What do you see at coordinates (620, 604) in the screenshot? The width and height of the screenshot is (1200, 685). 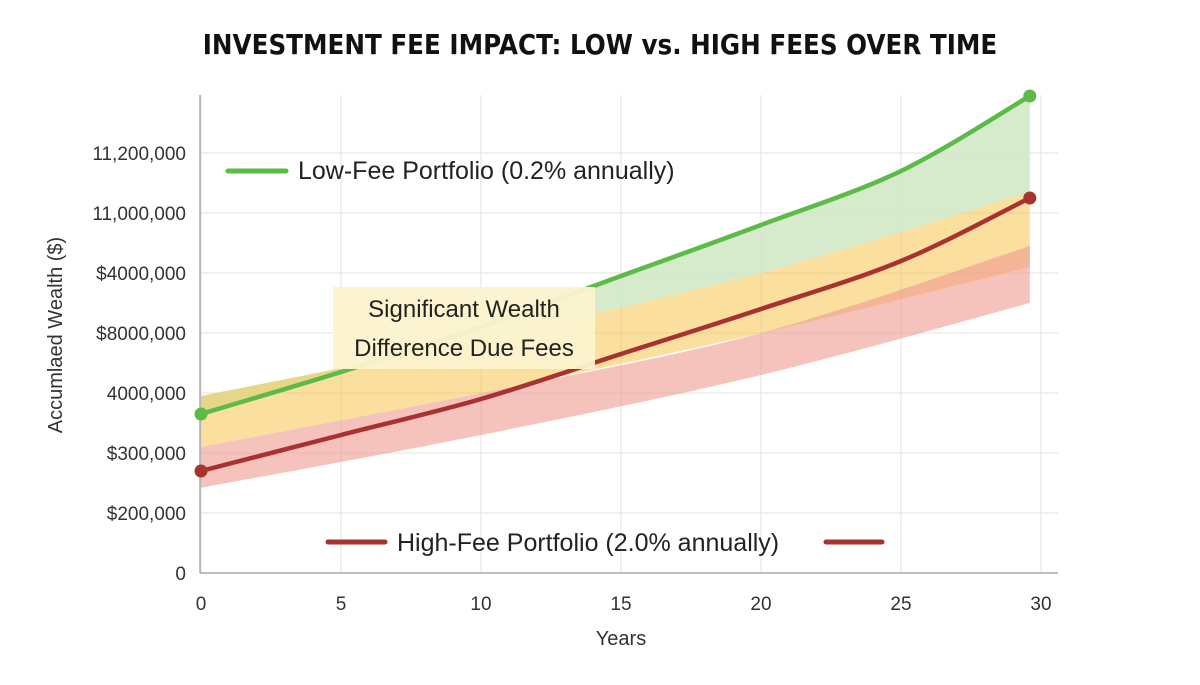 I see `x-tick-label: 15` at bounding box center [620, 604].